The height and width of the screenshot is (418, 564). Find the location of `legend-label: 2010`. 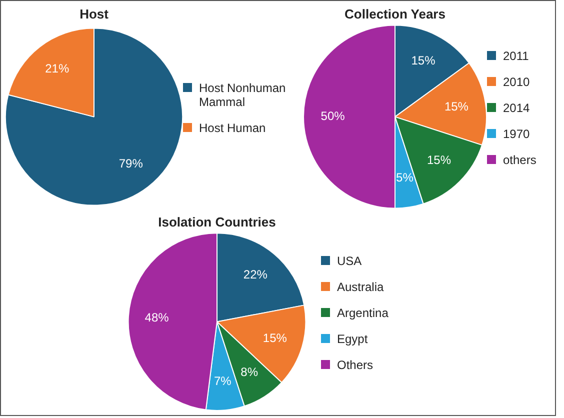

legend-label: 2010 is located at coordinates (516, 82).